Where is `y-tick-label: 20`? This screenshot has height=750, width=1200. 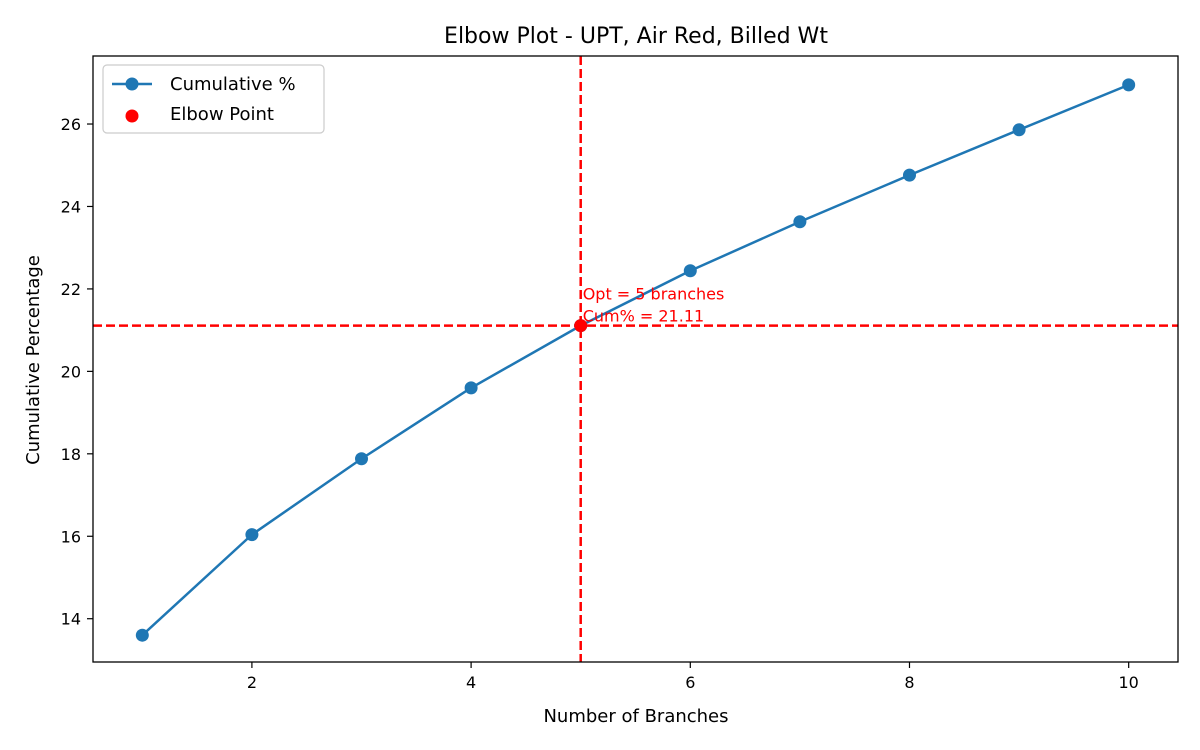
y-tick-label: 20 is located at coordinates (71, 371).